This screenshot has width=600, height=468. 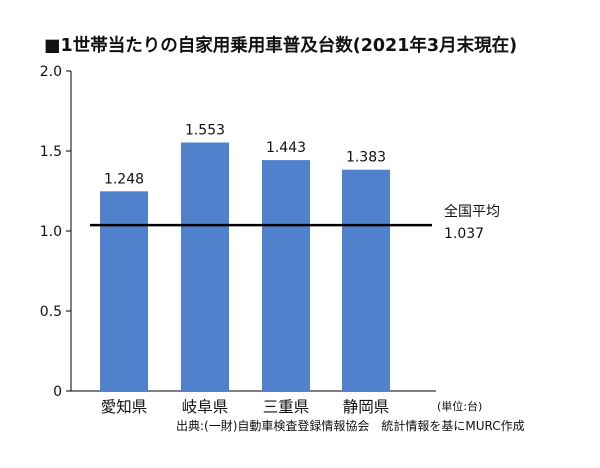 What do you see at coordinates (124, 407) in the screenshot?
I see `x-tick-label: 愛知県` at bounding box center [124, 407].